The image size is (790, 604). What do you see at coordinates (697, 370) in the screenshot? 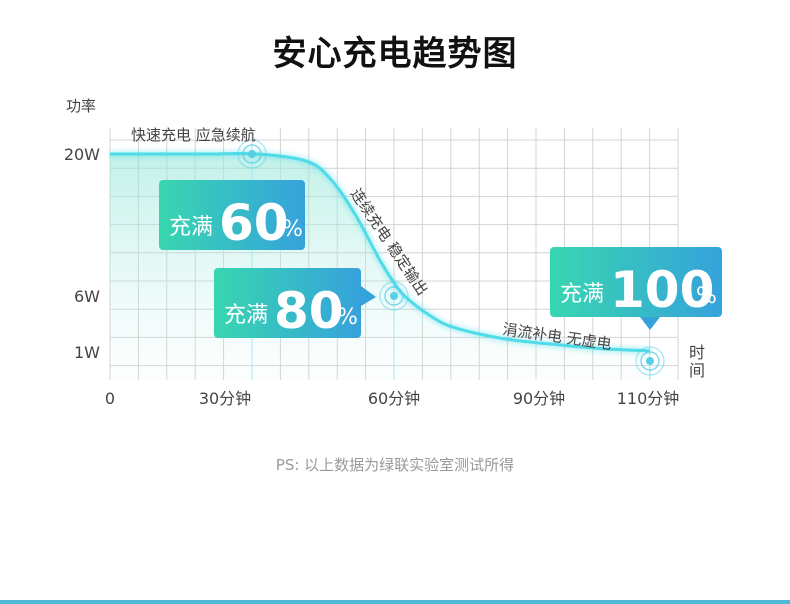
I see `x-axis-label: 间` at bounding box center [697, 370].